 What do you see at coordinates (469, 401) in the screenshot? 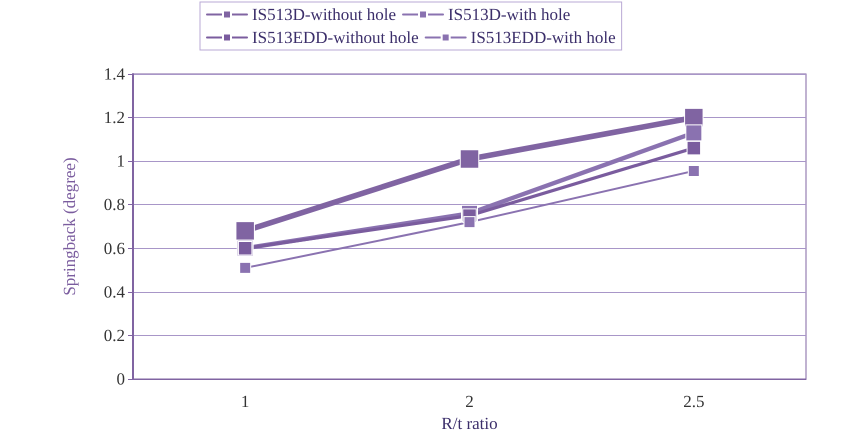
I see `x-tick-label: 2` at bounding box center [469, 401].